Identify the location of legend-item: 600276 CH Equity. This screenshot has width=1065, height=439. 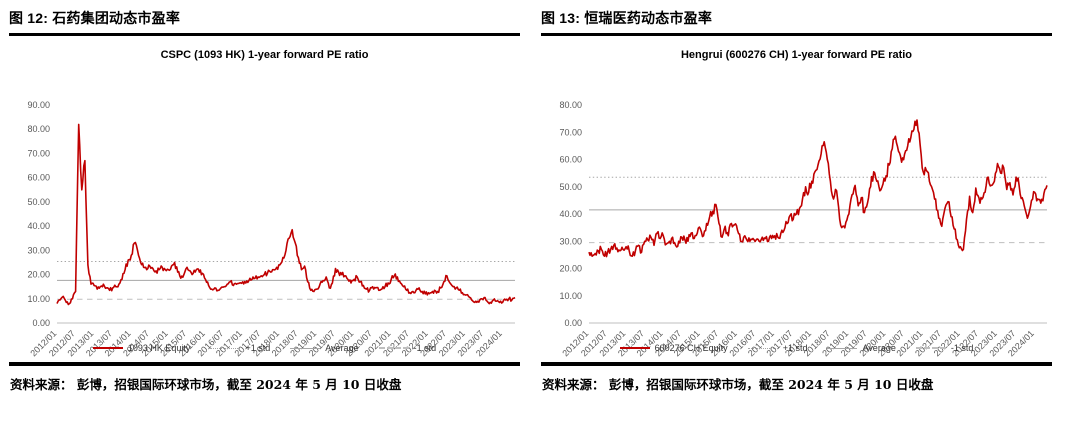
(673, 348).